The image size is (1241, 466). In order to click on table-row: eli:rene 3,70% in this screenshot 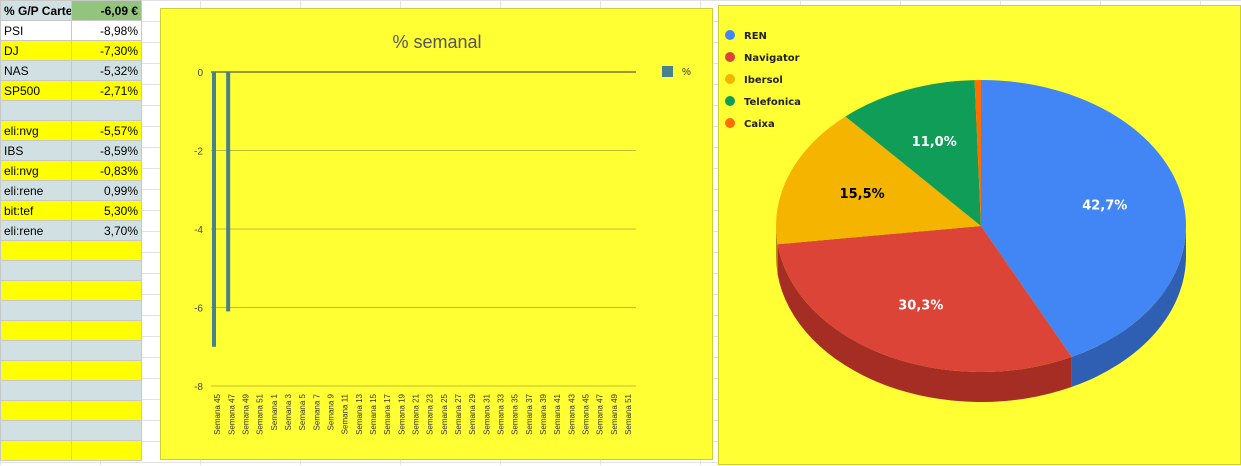, I will do `click(71, 230)`.